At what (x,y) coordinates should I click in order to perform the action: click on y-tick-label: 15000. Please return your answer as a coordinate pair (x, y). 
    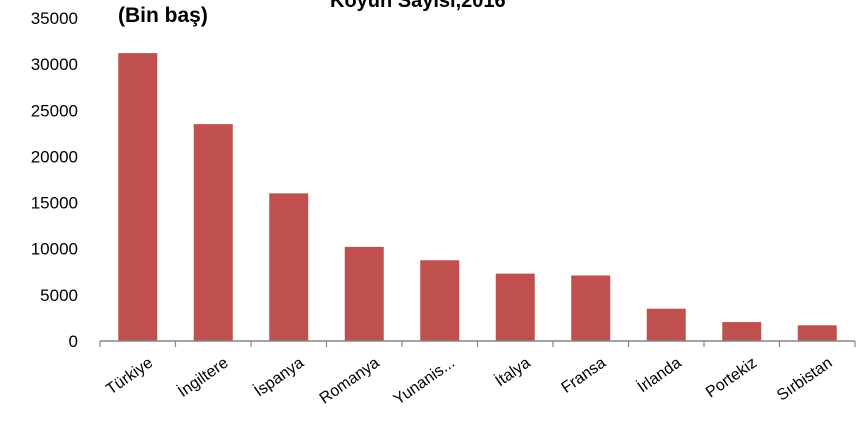
    Looking at the image, I should click on (54, 203).